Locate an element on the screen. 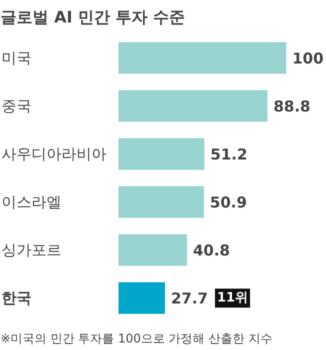 This screenshot has height=350, width=326. y-tick-label: 이스라엘 is located at coordinates (32, 202).